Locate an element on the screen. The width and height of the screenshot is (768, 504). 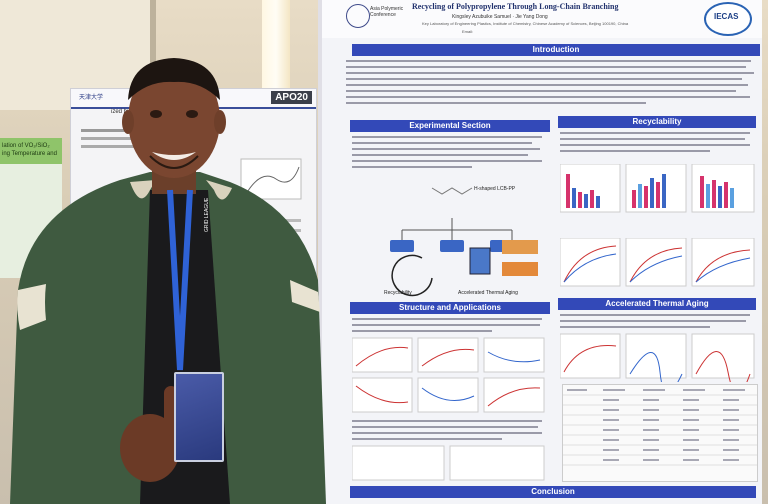
diagram-label-main: H-shaped LCB-PP is located at coordinates (495, 189).